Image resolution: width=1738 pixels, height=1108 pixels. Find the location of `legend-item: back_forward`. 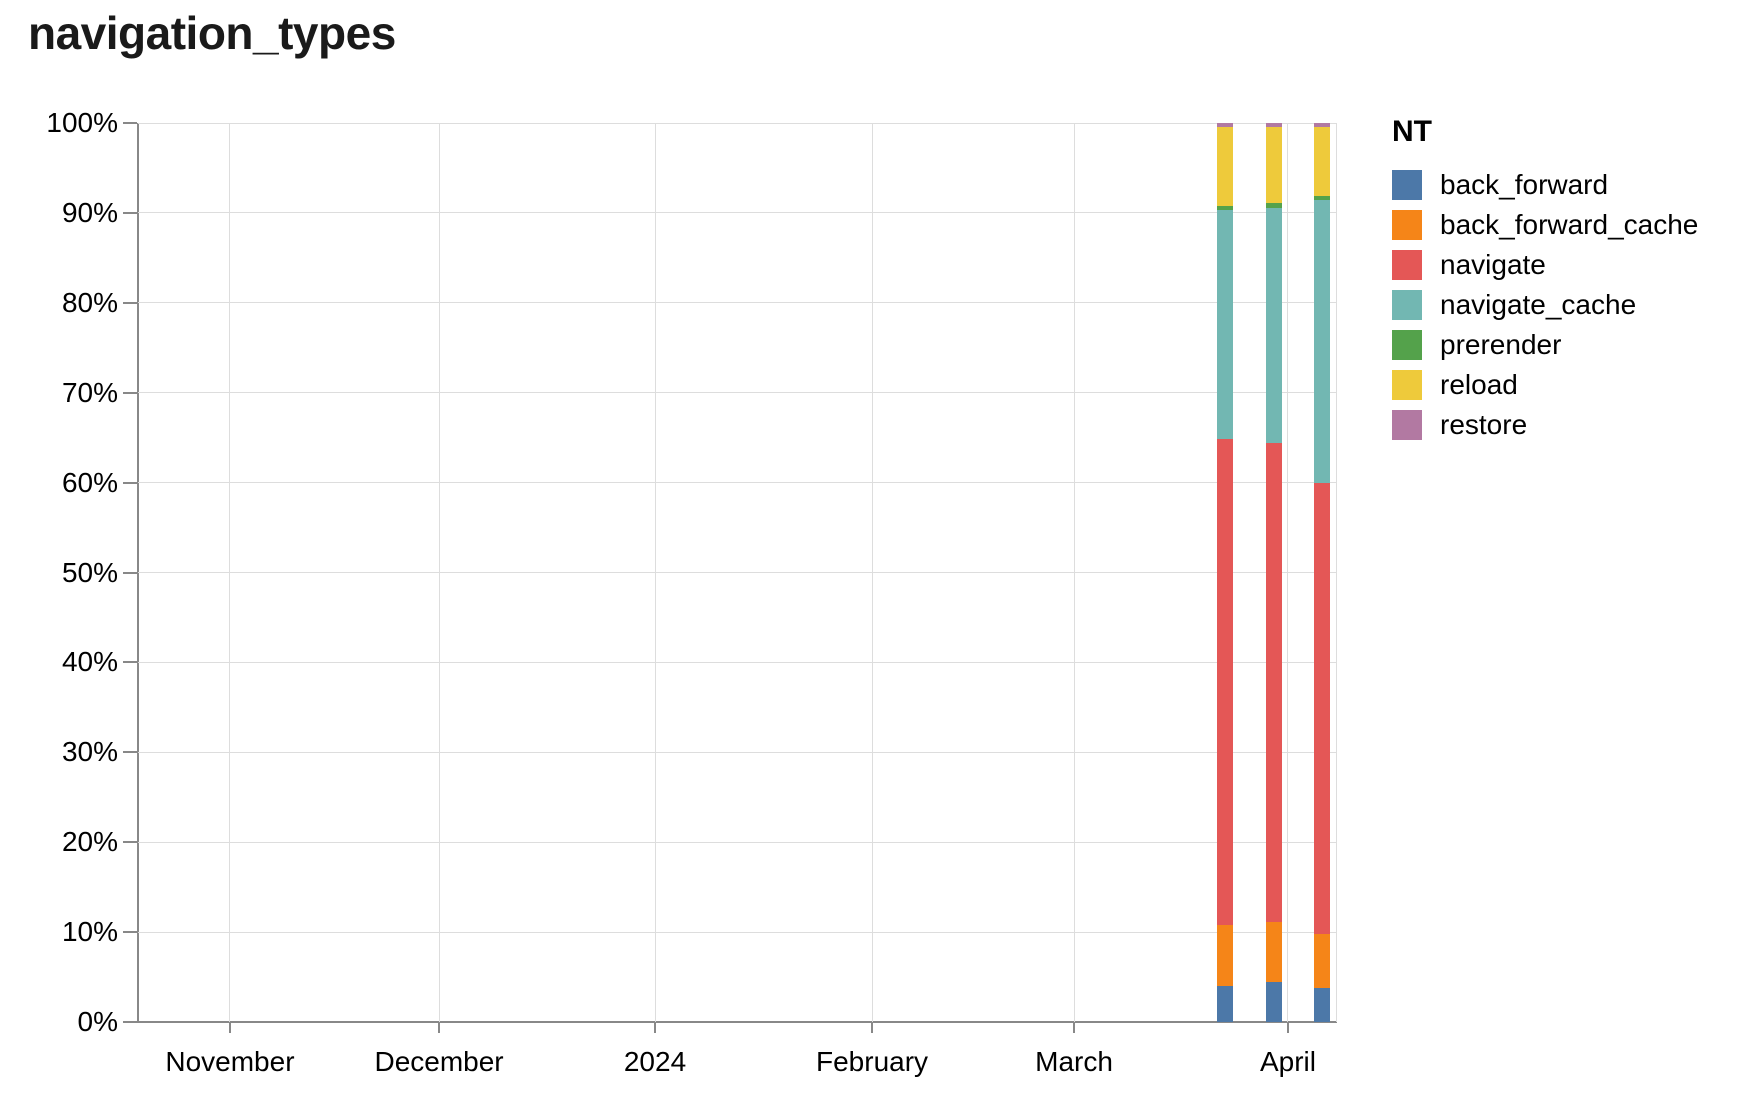

legend-item: back_forward is located at coordinates (1545, 185).